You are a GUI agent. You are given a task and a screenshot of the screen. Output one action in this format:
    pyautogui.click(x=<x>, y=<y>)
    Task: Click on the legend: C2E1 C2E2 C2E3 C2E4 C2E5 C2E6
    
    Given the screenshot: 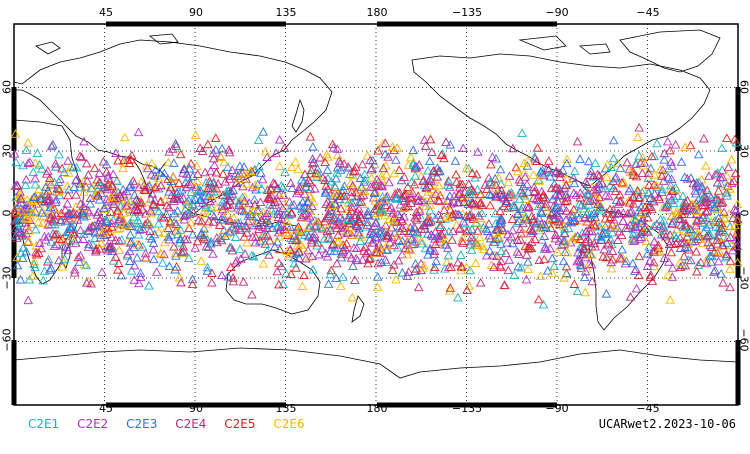 What is the action you would take?
    pyautogui.click(x=173, y=424)
    